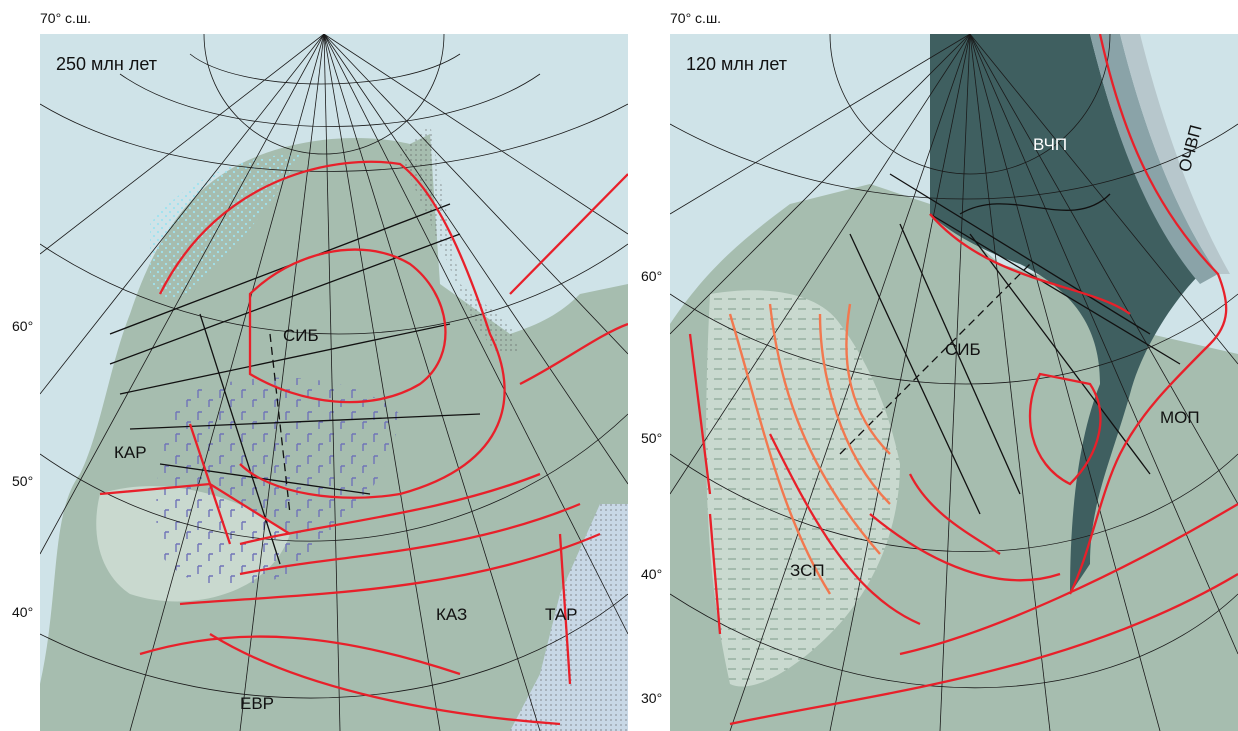 Image resolution: width=1238 pixels, height=731 pixels. What do you see at coordinates (652, 574) in the screenshot?
I see `right-lat-40-label: 40°` at bounding box center [652, 574].